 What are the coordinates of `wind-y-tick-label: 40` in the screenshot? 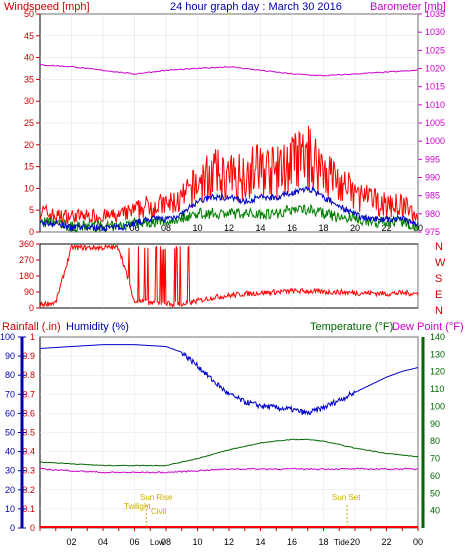 It's located at (29, 58).